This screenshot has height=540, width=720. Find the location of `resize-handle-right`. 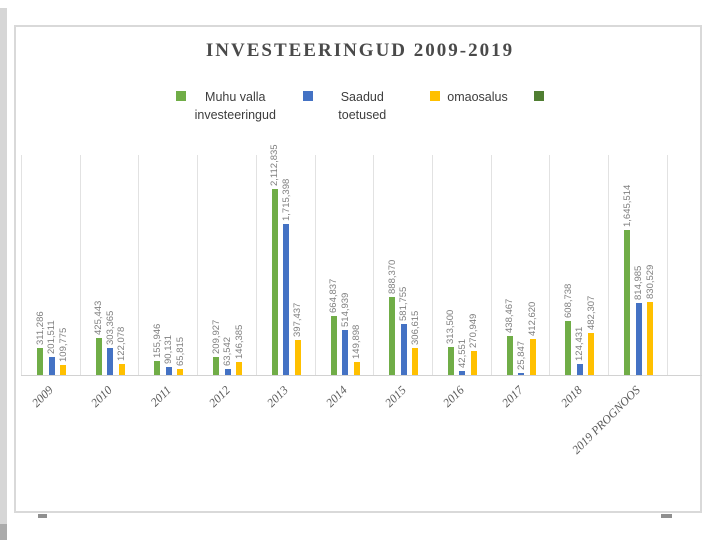

resize-handle-right is located at coordinates (666, 516).